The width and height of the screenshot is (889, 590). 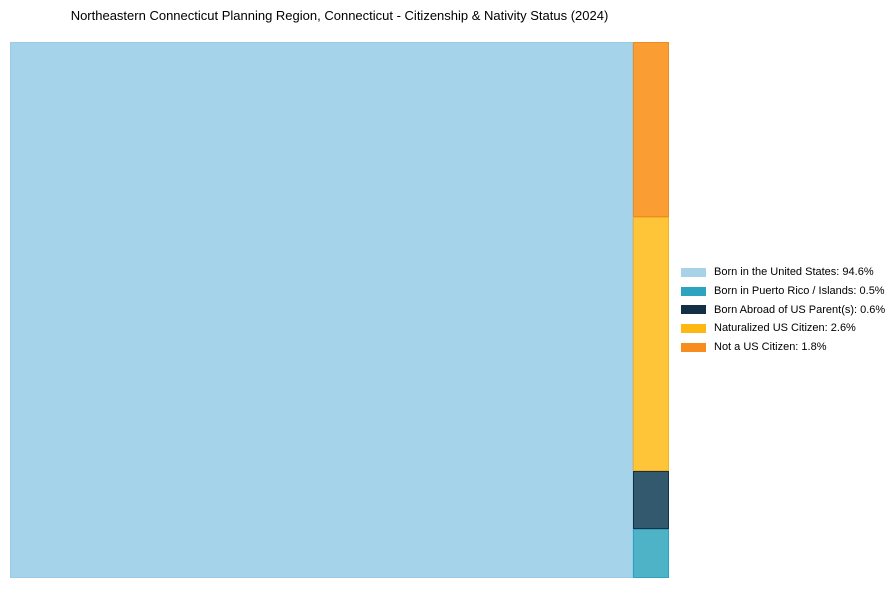 What do you see at coordinates (650, 500) in the screenshot?
I see `treemap-block-born-abroad-of-us-parent-s` at bounding box center [650, 500].